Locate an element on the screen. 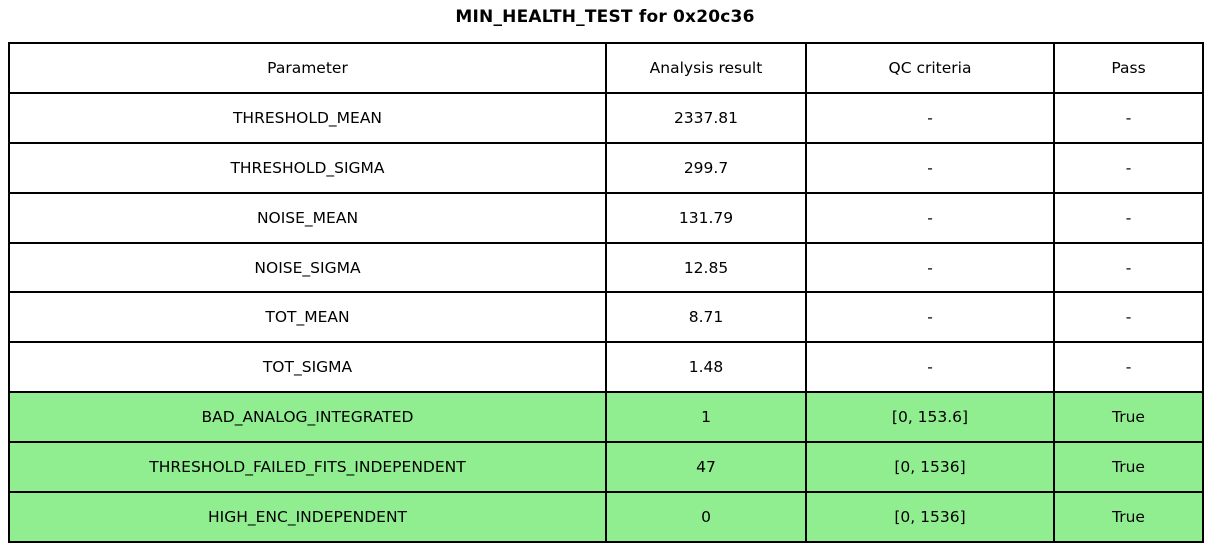 The height and width of the screenshot is (553, 1210). cell-qc-criteria: [0, 153.6] is located at coordinates (930, 417).